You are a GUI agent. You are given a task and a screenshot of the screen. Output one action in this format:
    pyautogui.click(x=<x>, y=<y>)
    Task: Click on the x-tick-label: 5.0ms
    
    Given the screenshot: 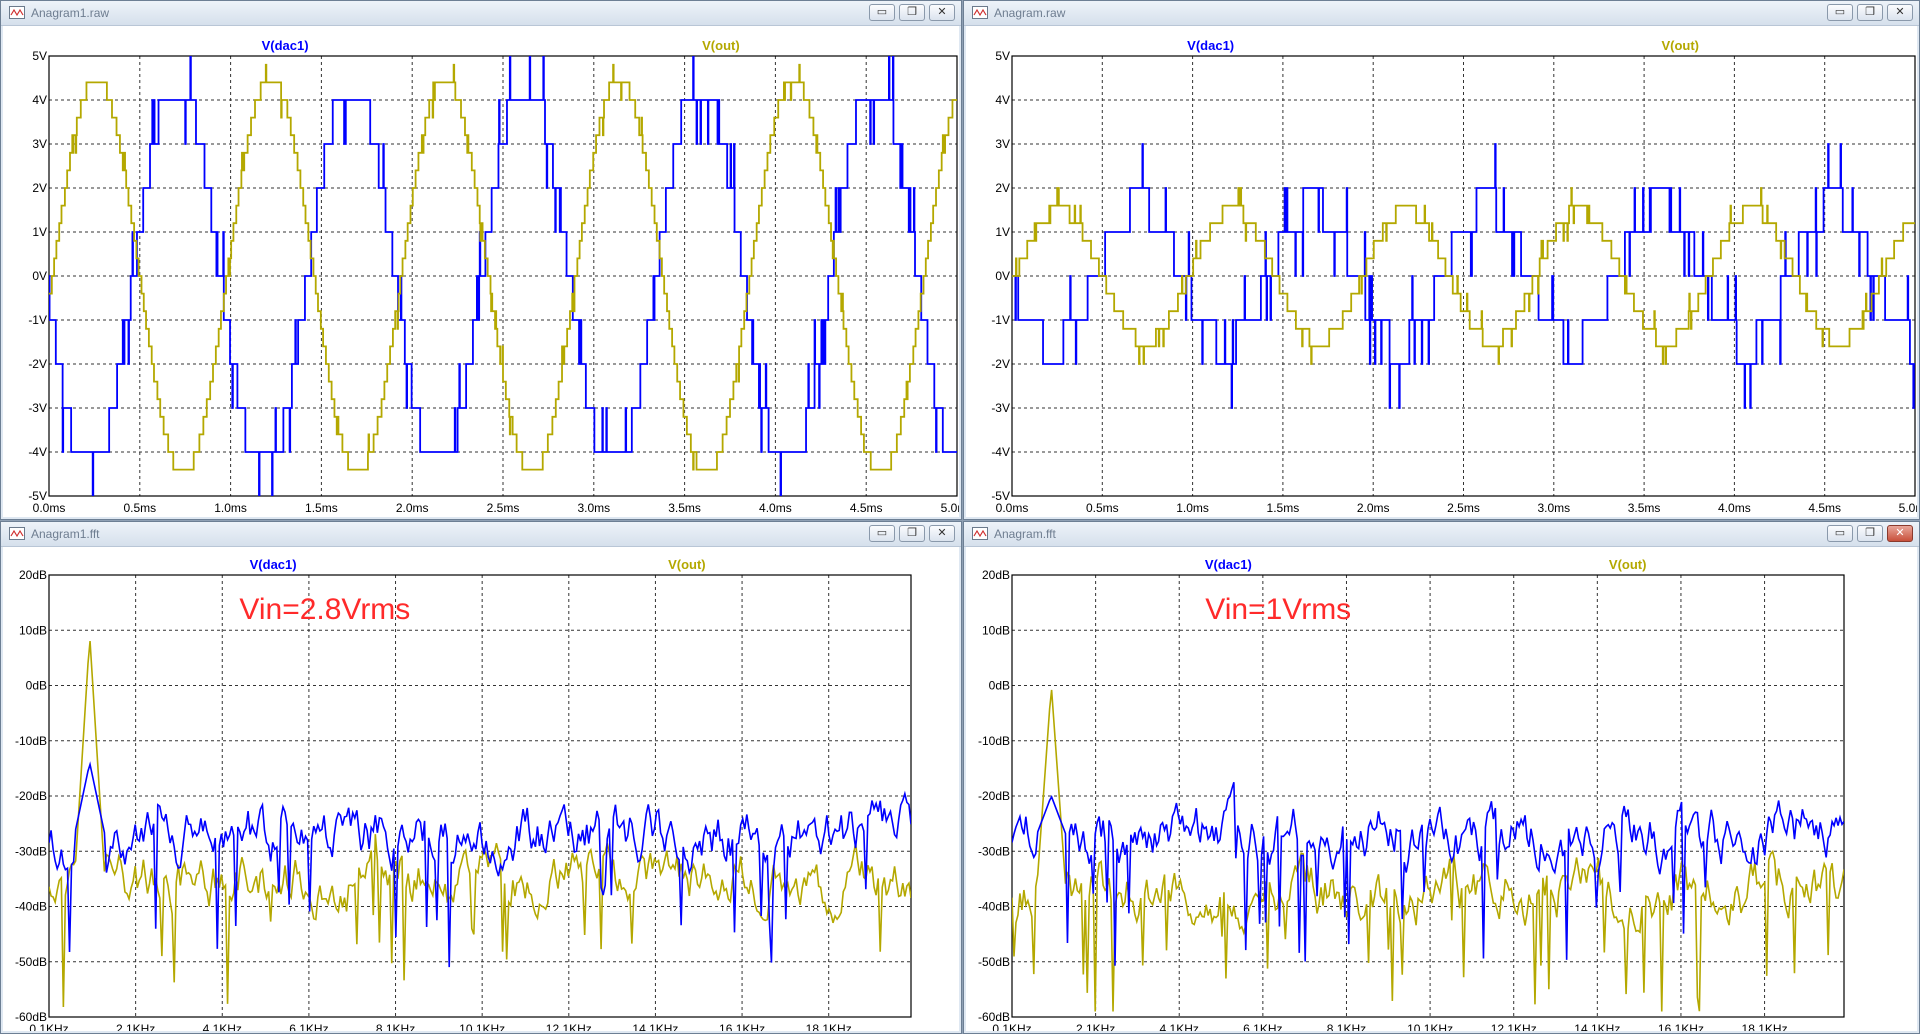 What is the action you would take?
    pyautogui.click(x=950, y=508)
    